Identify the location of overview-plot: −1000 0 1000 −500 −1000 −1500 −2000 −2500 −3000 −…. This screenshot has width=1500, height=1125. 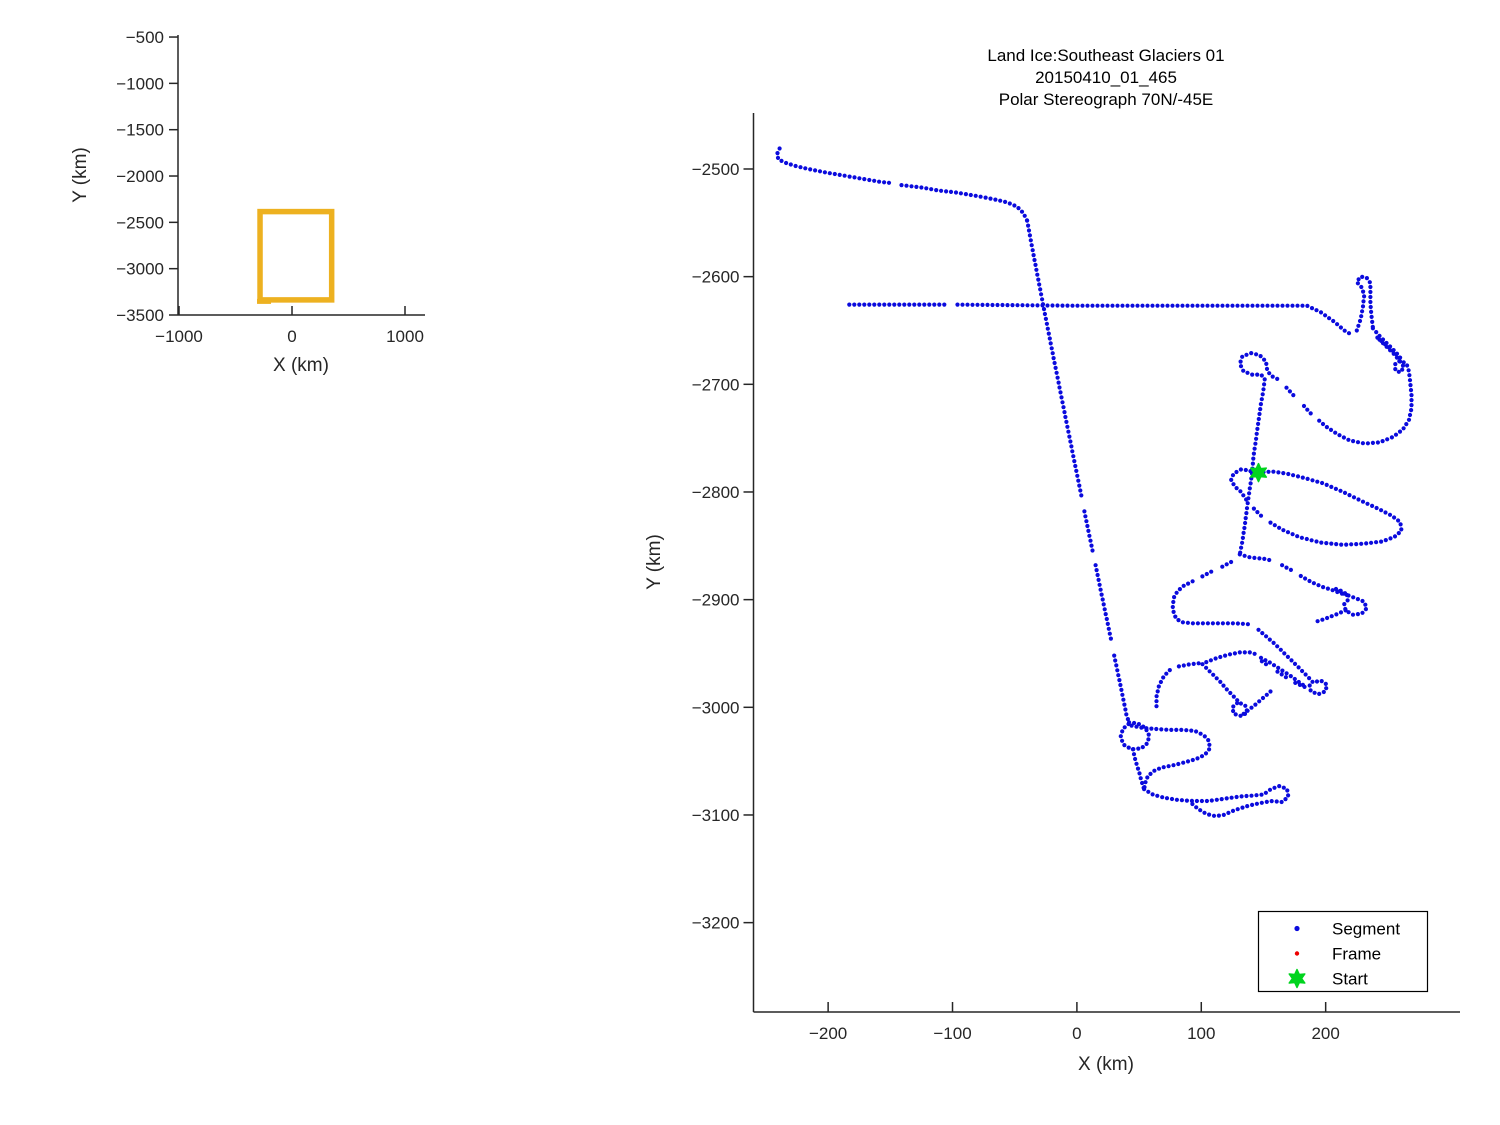
(247, 202).